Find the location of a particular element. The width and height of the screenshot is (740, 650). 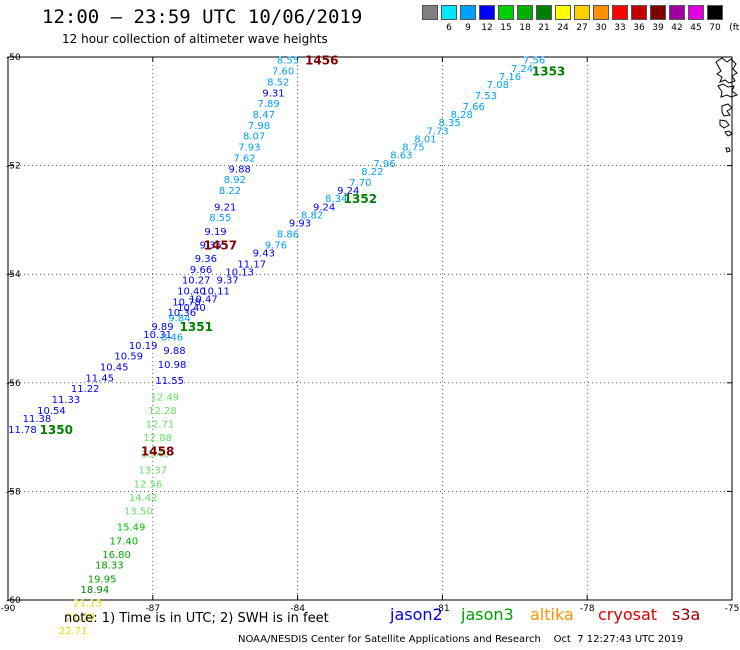

color-scale-label: 39 is located at coordinates (658, 28).